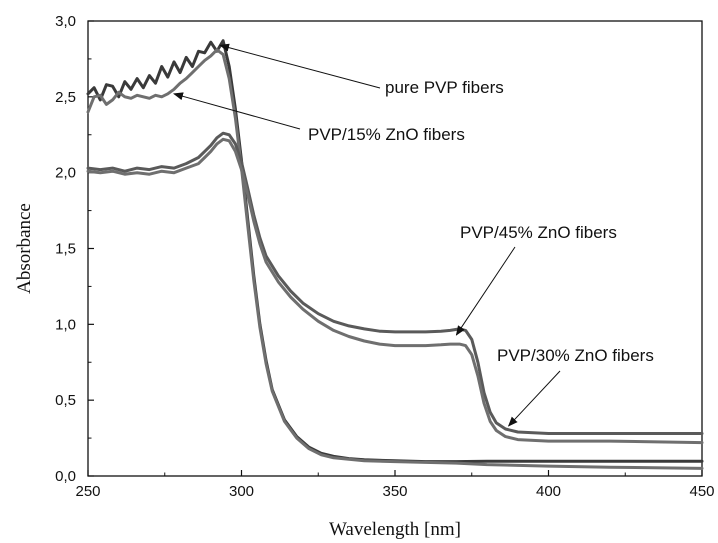 This screenshot has width=718, height=543. What do you see at coordinates (65, 173) in the screenshot?
I see `y-tick-label: 2,0` at bounding box center [65, 173].